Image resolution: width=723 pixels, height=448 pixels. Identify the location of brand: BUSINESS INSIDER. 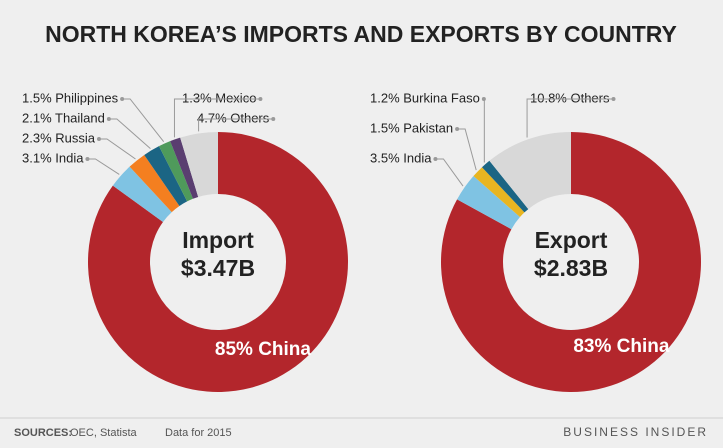
(635, 432).